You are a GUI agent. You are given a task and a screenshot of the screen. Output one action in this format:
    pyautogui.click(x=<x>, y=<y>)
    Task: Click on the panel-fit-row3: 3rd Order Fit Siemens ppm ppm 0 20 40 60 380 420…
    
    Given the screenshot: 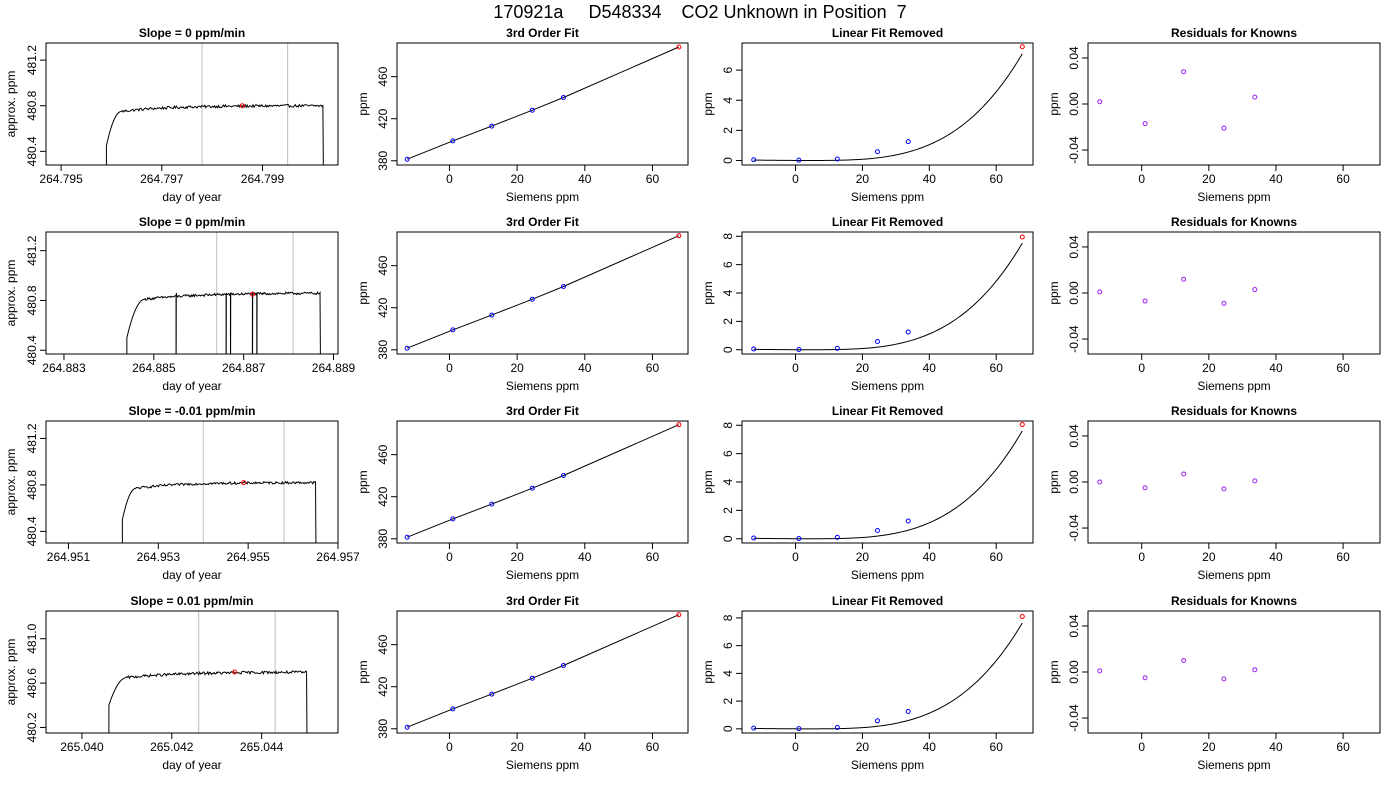 What is the action you would take?
    pyautogui.click(x=522, y=493)
    